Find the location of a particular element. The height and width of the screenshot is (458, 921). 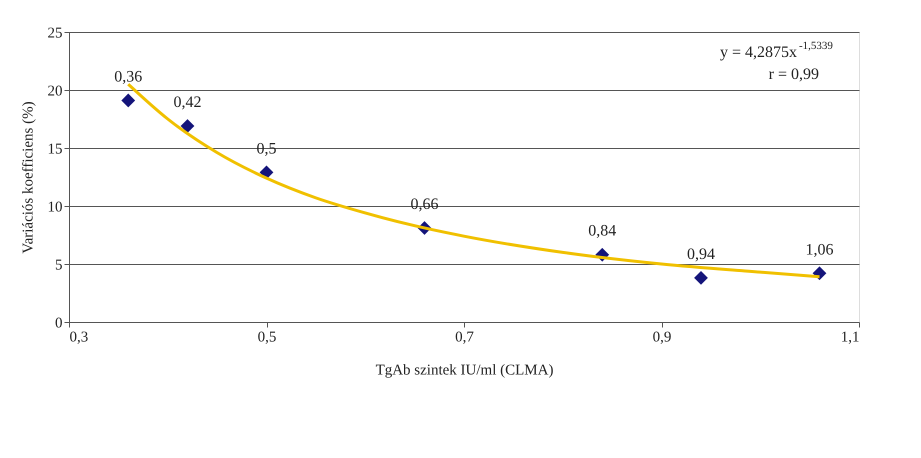

y-tick-label: 20 is located at coordinates (55, 92).